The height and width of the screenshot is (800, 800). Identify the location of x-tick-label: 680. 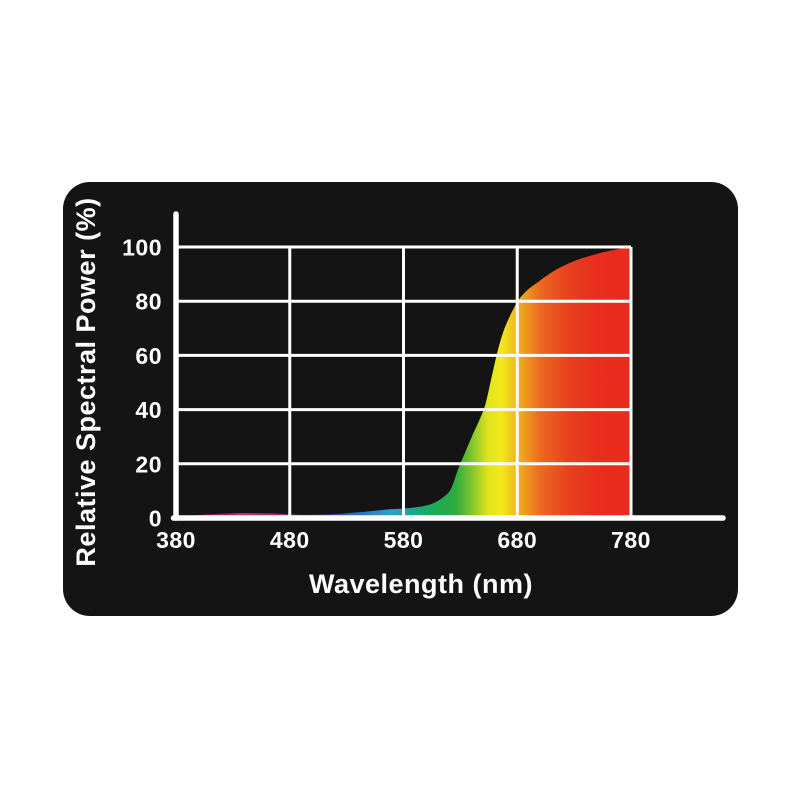
(517, 540).